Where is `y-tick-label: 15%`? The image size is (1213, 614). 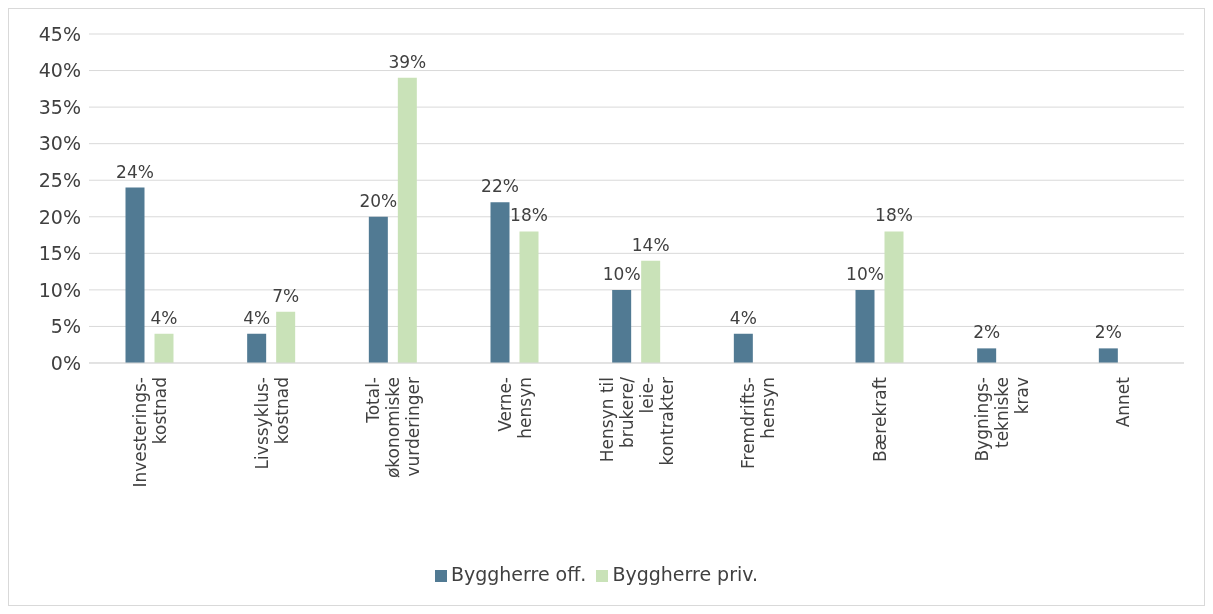 y-tick-label: 15% is located at coordinates (59, 253).